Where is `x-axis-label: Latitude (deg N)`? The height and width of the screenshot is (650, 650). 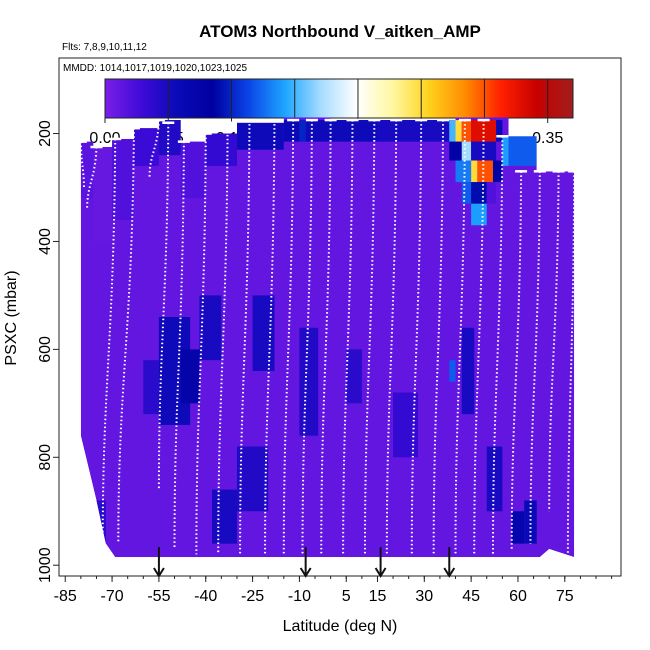
x-axis-label: Latitude (deg N) is located at coordinates (340, 626).